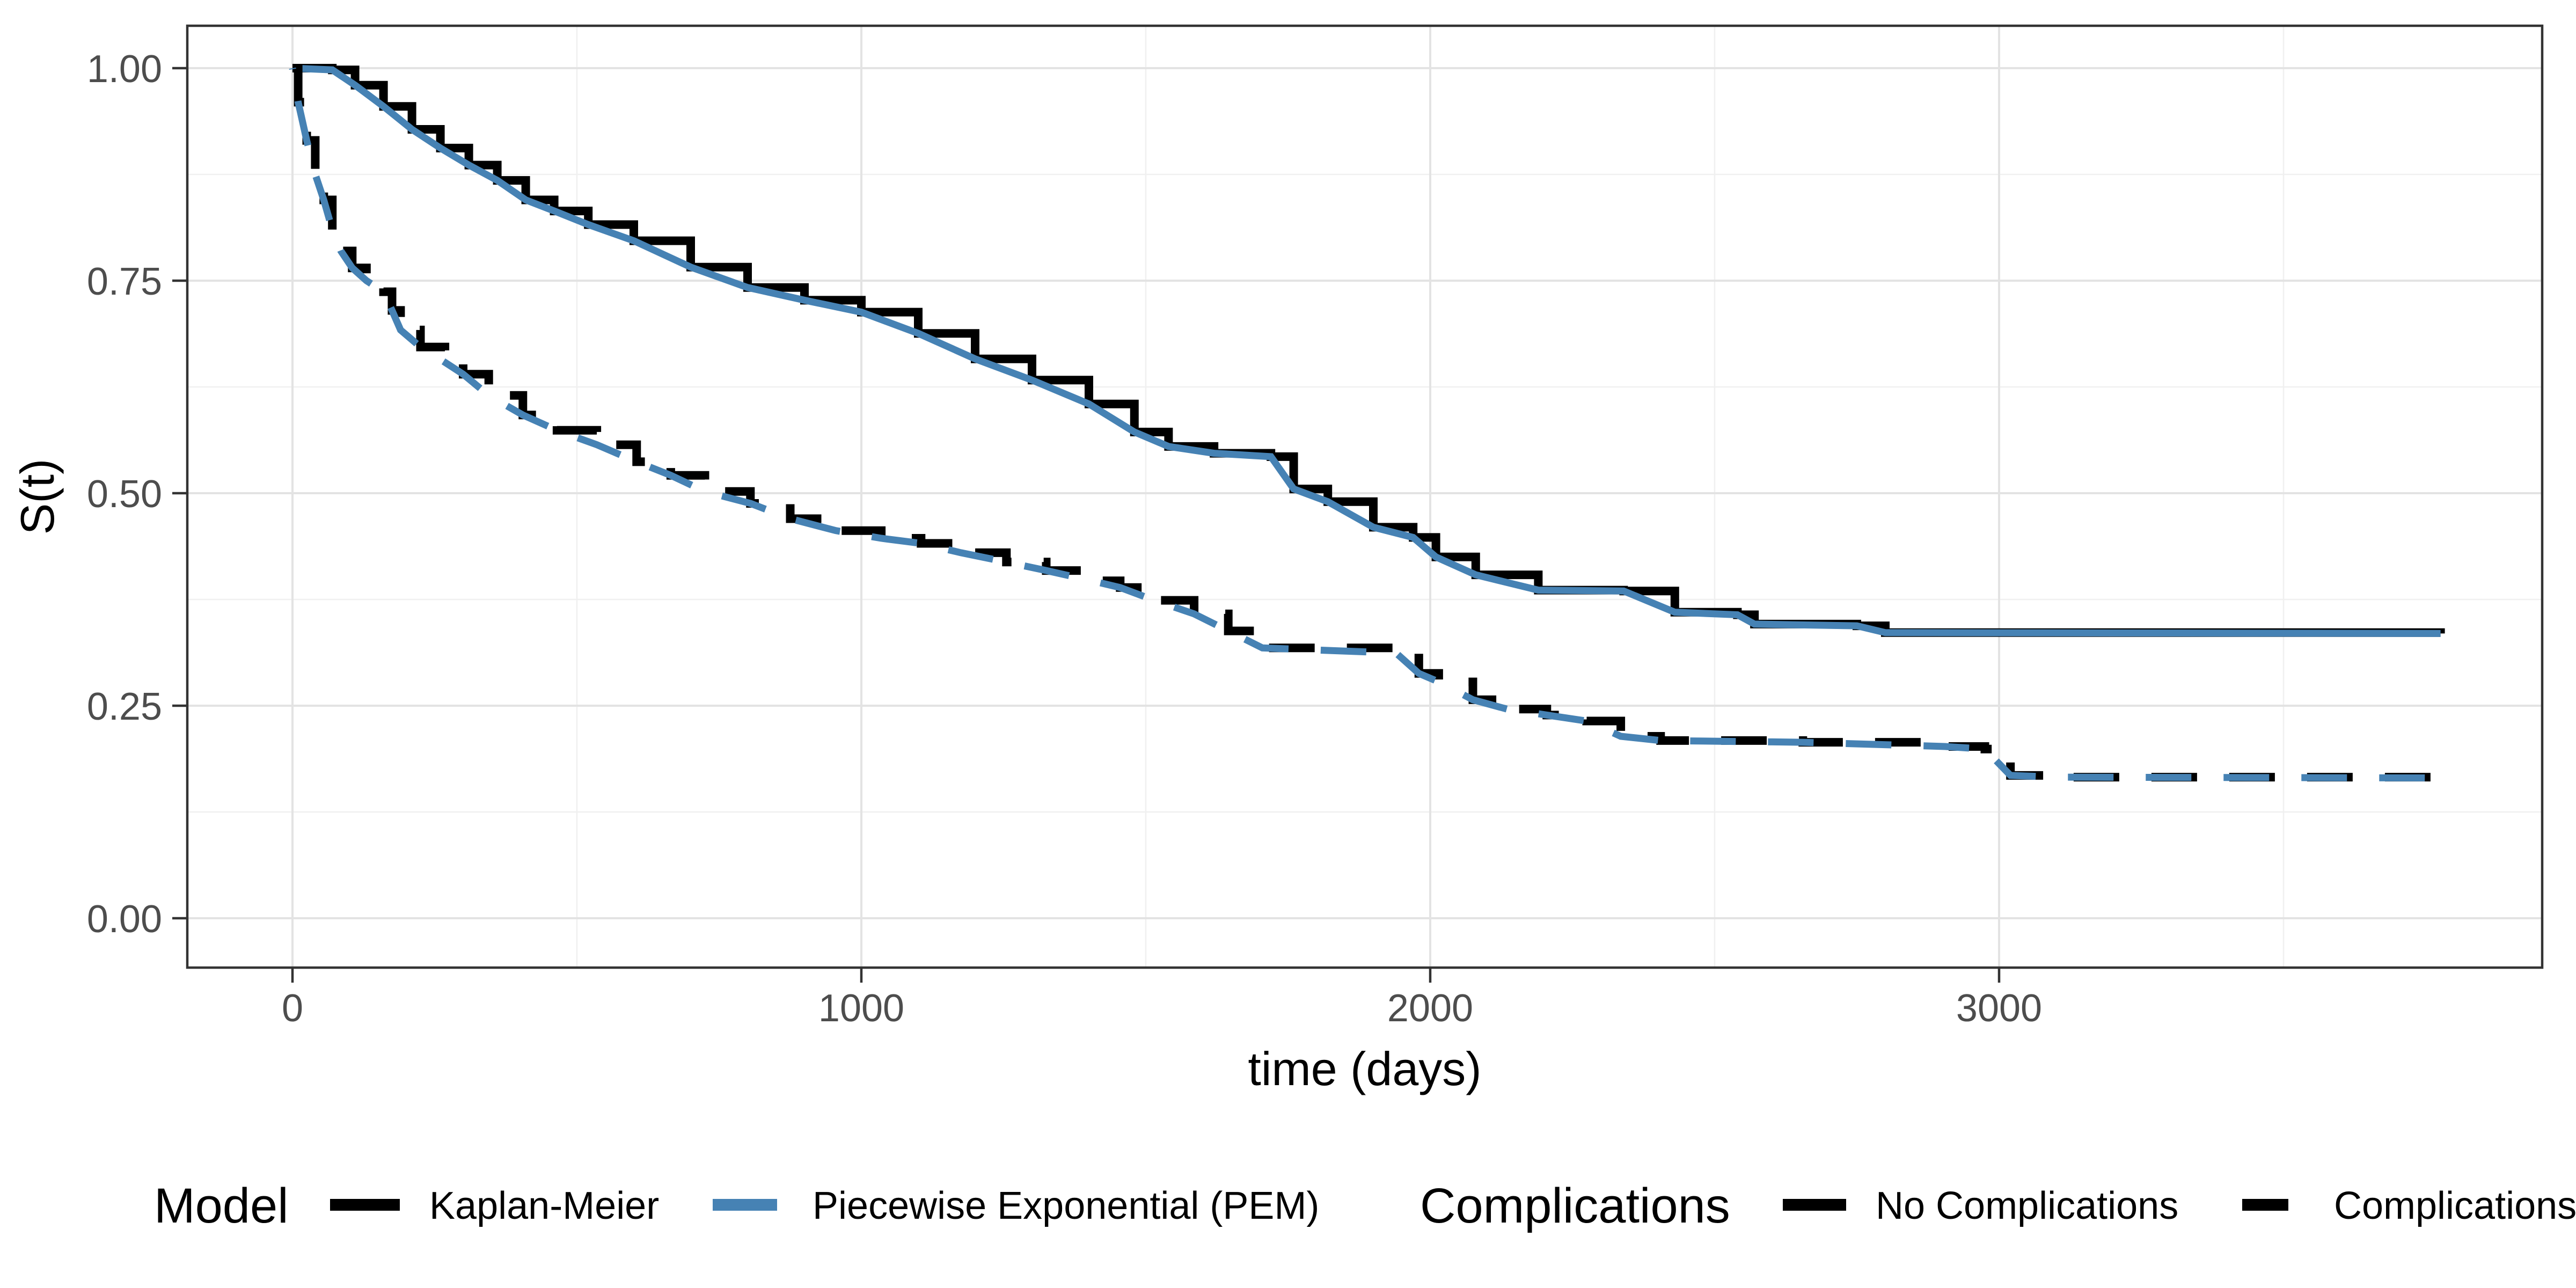 Image resolution: width=2576 pixels, height=1288 pixels. What do you see at coordinates (861, 1008) in the screenshot?
I see `x-tick-label: 1000` at bounding box center [861, 1008].